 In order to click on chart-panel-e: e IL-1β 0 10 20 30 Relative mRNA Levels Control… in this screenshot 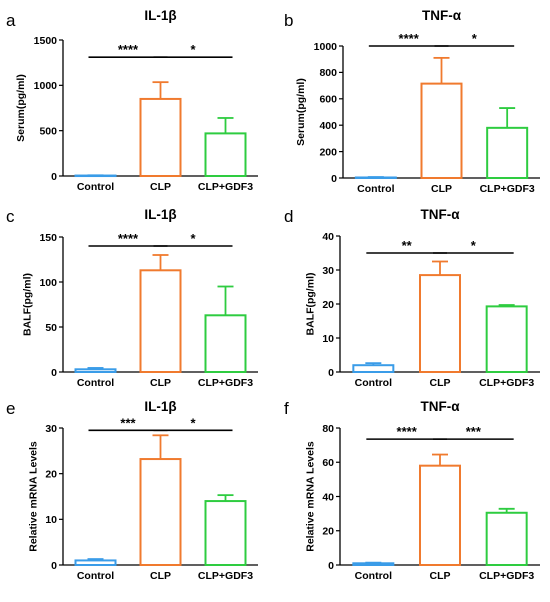, I will do `click(132, 490)`.